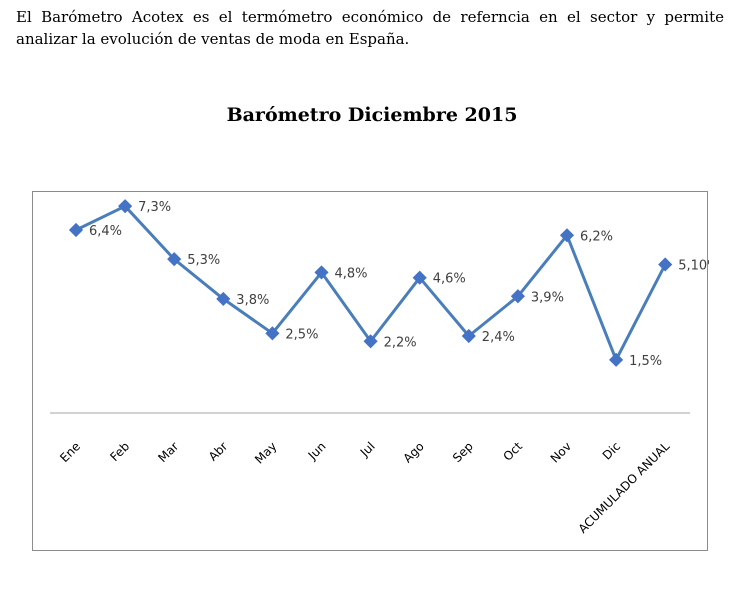  Describe the element at coordinates (203, 260) in the screenshot. I see `data-label: 5,3%` at that location.